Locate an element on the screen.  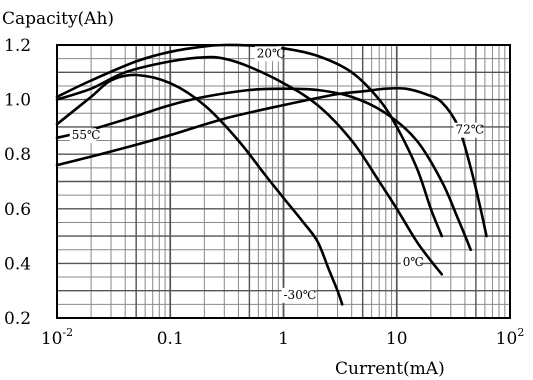
x-axis-title: Current(mA) is located at coordinates (390, 369).